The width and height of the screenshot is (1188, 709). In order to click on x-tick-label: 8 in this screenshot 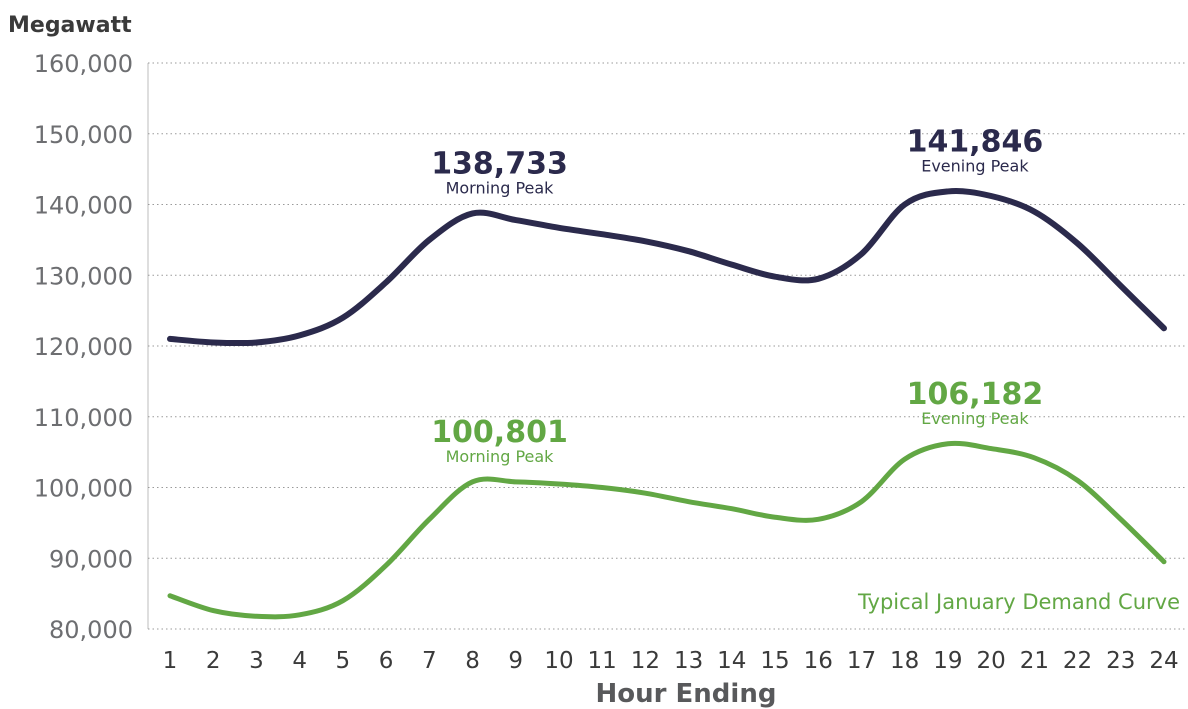, I will do `click(472, 661)`.